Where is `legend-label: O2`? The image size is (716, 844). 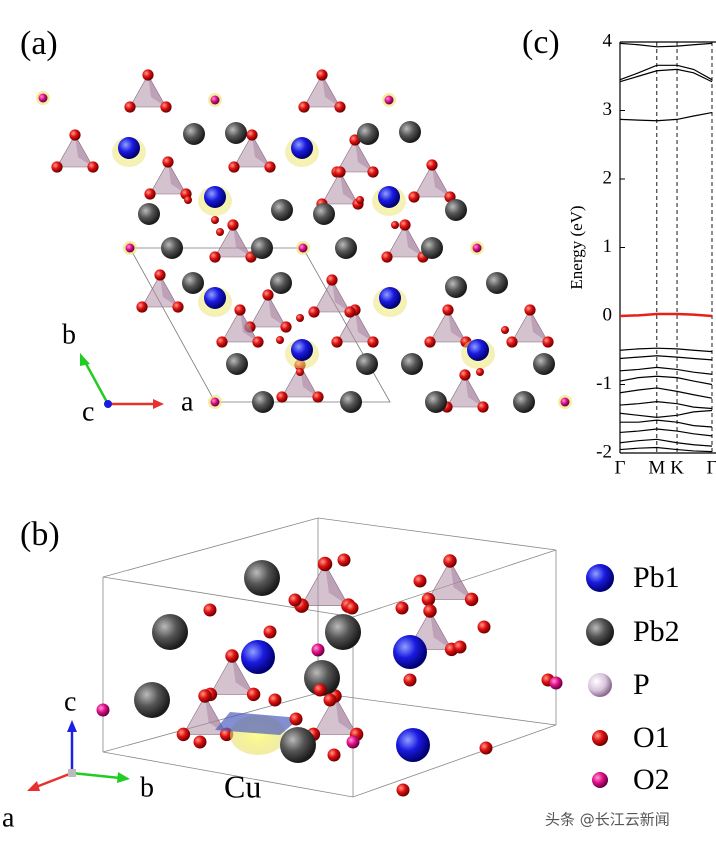
legend-label: O2 is located at coordinates (651, 779).